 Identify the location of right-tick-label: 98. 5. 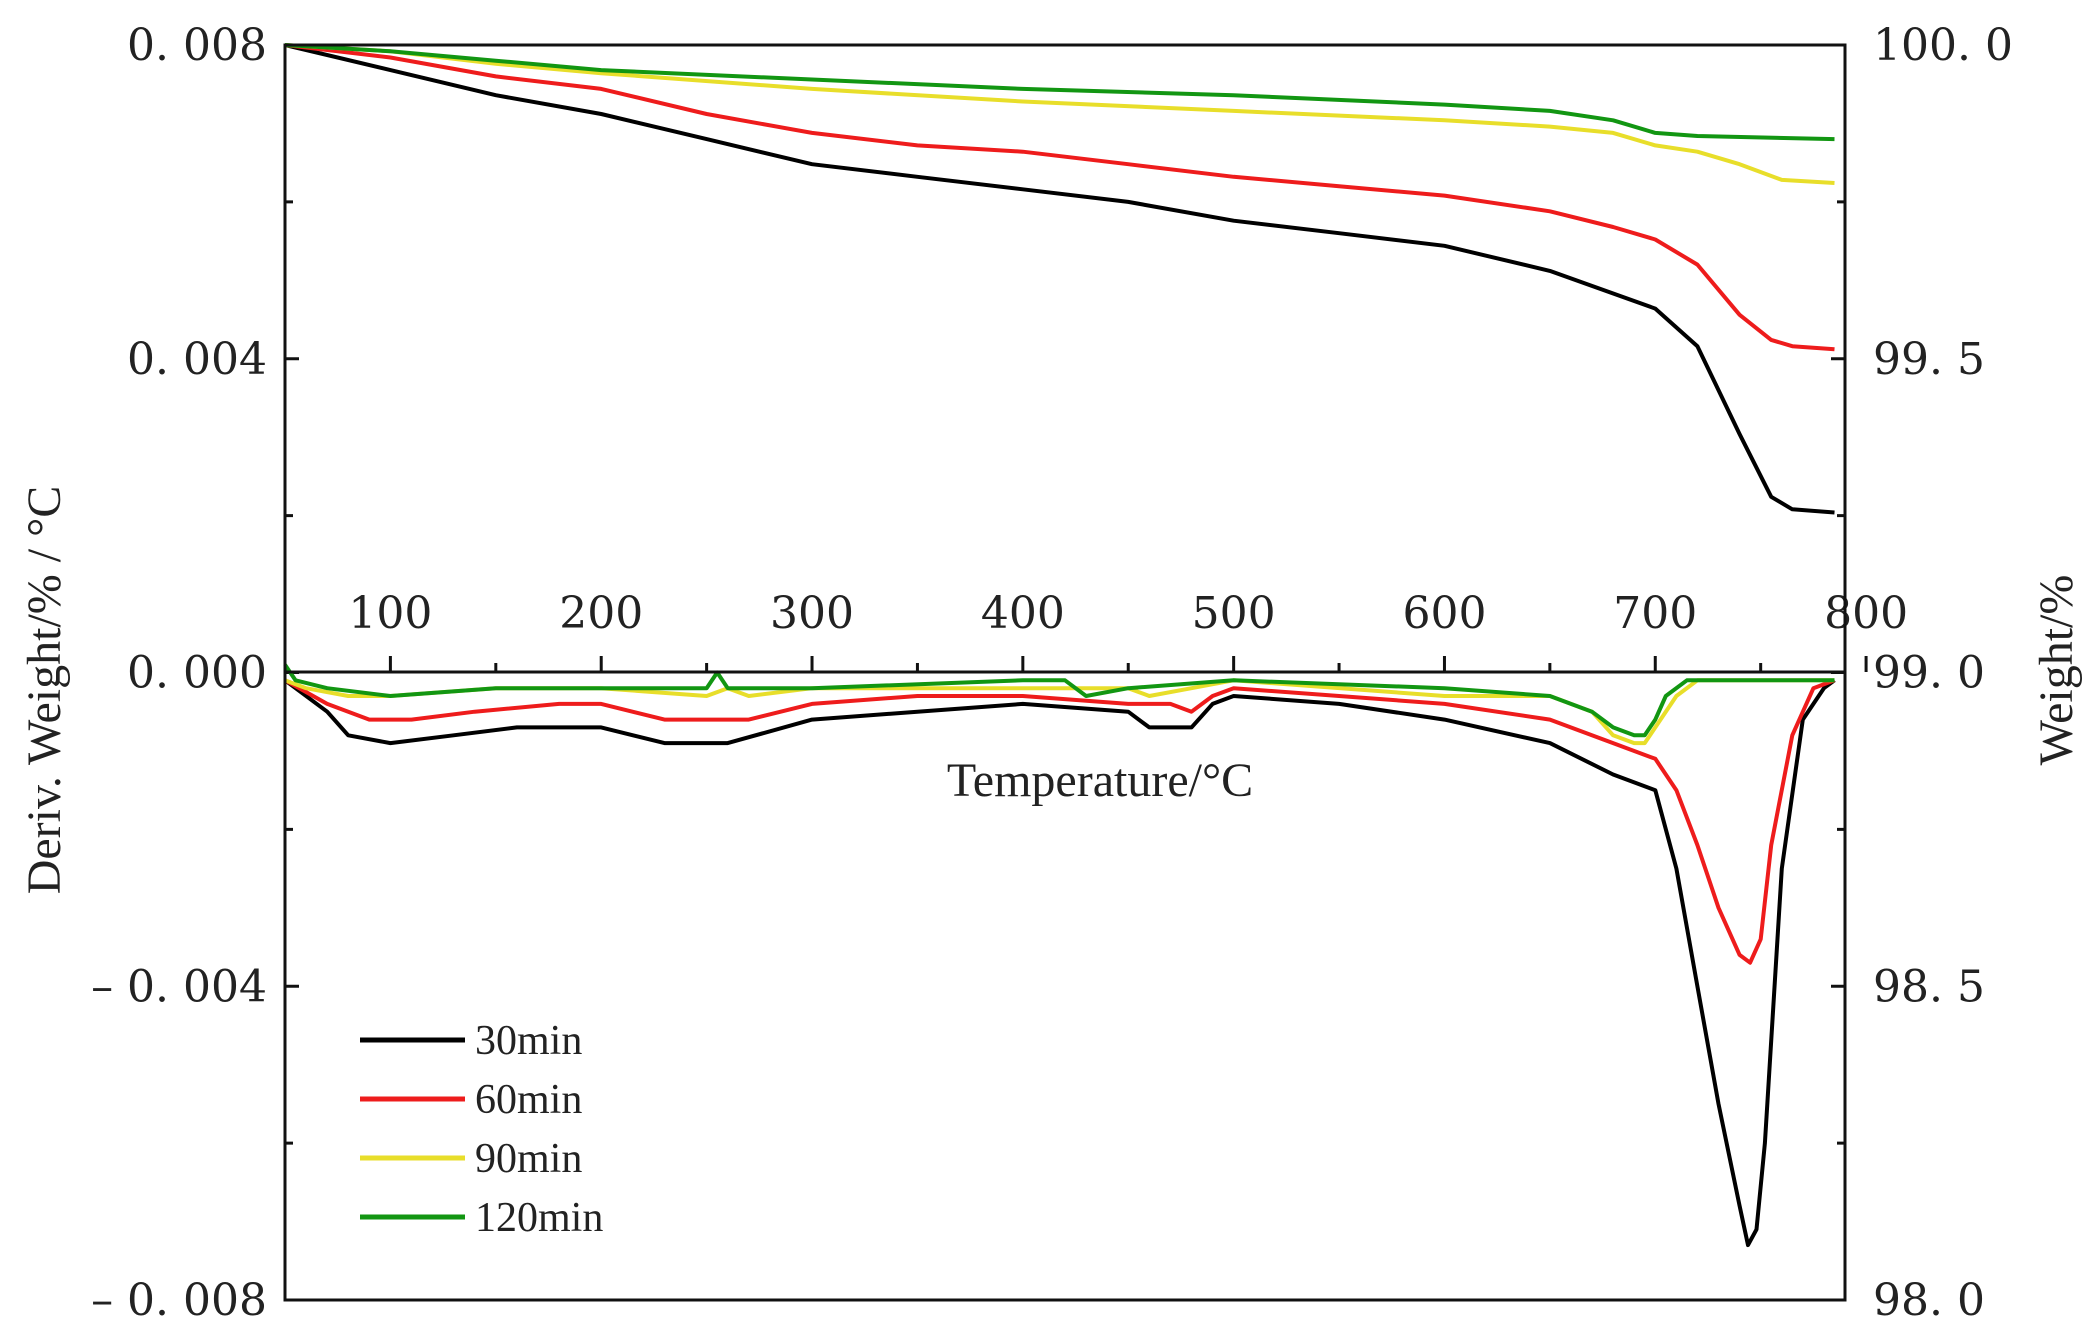
(1929, 986).